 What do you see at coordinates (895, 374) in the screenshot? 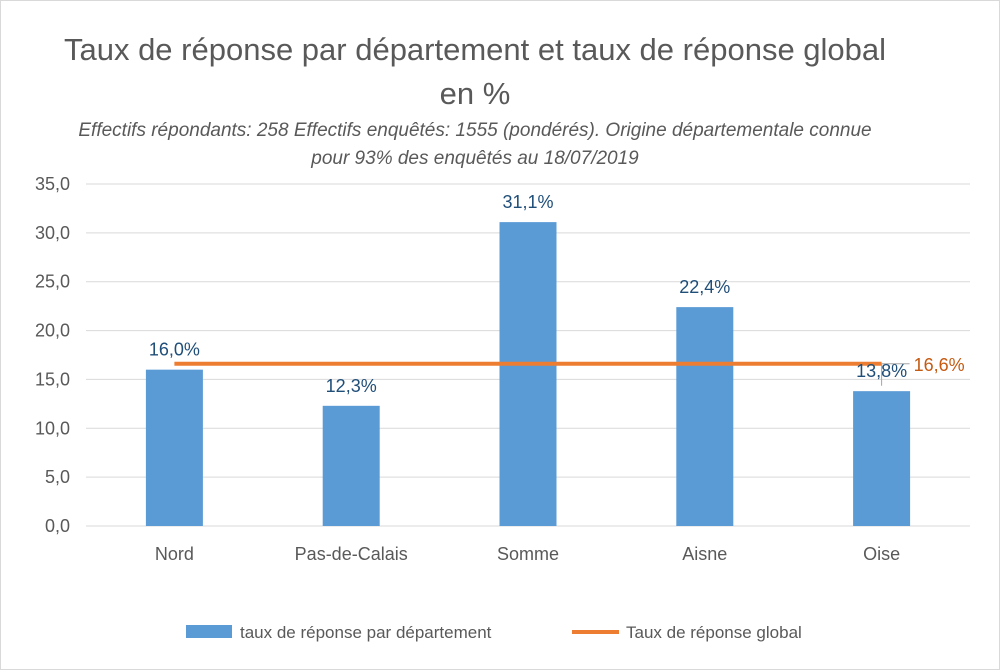
I see `global-label-leader` at bounding box center [895, 374].